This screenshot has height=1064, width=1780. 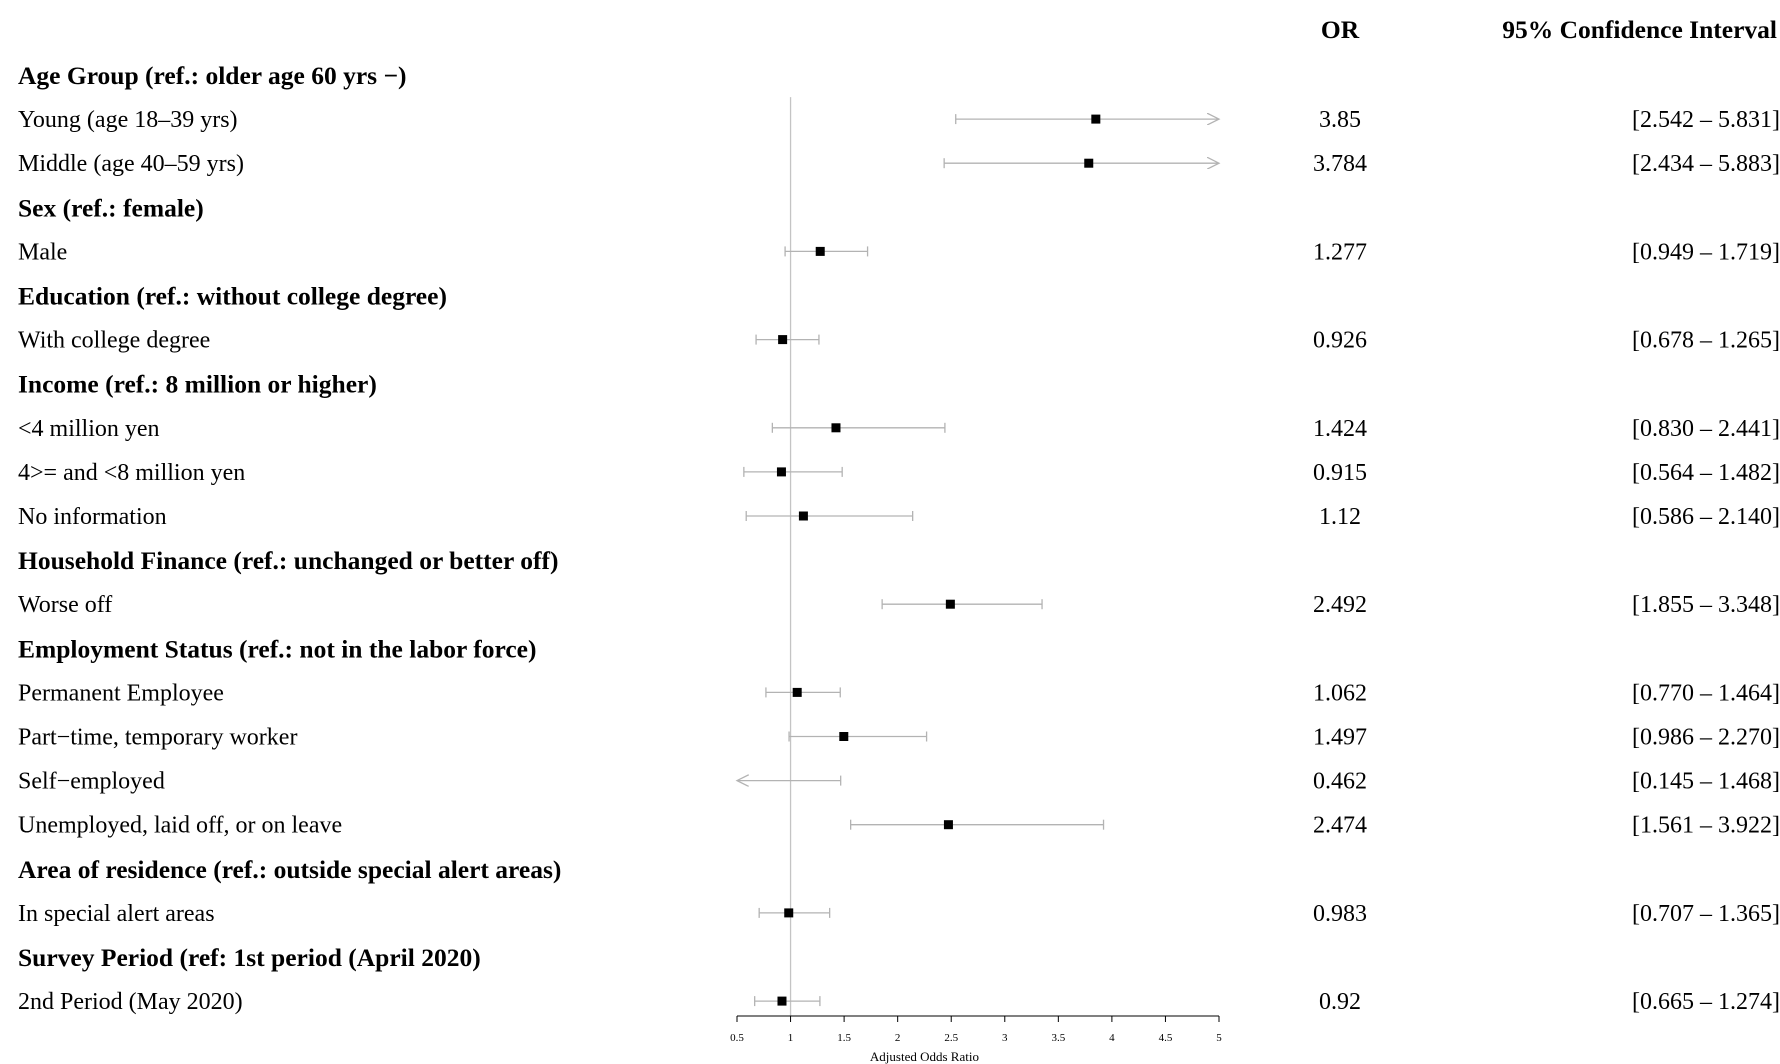 I want to click on ci-value: [0.830 – 2.441], so click(x=1706, y=429).